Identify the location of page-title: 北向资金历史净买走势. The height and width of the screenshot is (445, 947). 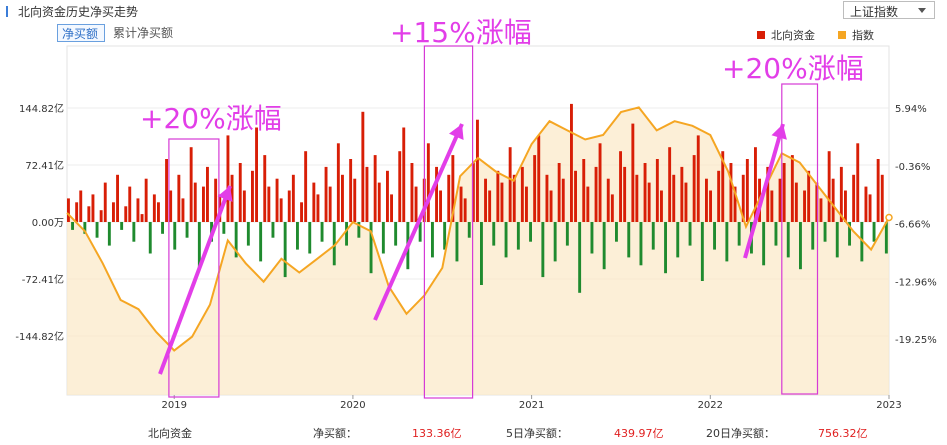
(78, 12).